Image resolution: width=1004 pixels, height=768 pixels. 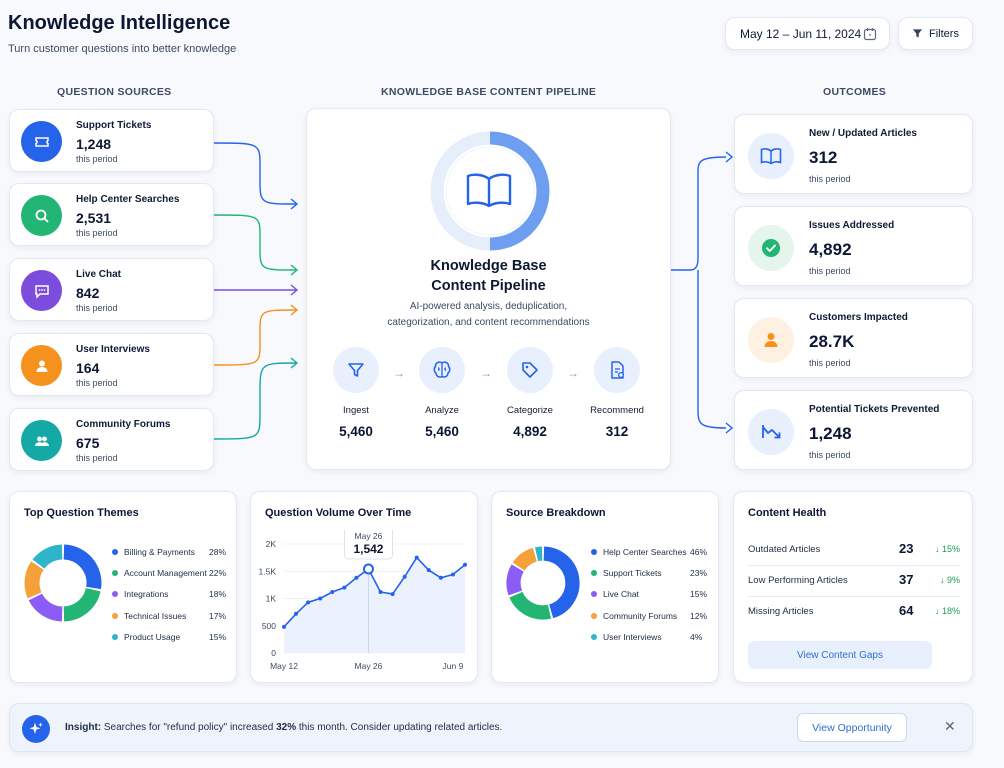 I want to click on arrow-right-icon: →, so click(x=573, y=373).